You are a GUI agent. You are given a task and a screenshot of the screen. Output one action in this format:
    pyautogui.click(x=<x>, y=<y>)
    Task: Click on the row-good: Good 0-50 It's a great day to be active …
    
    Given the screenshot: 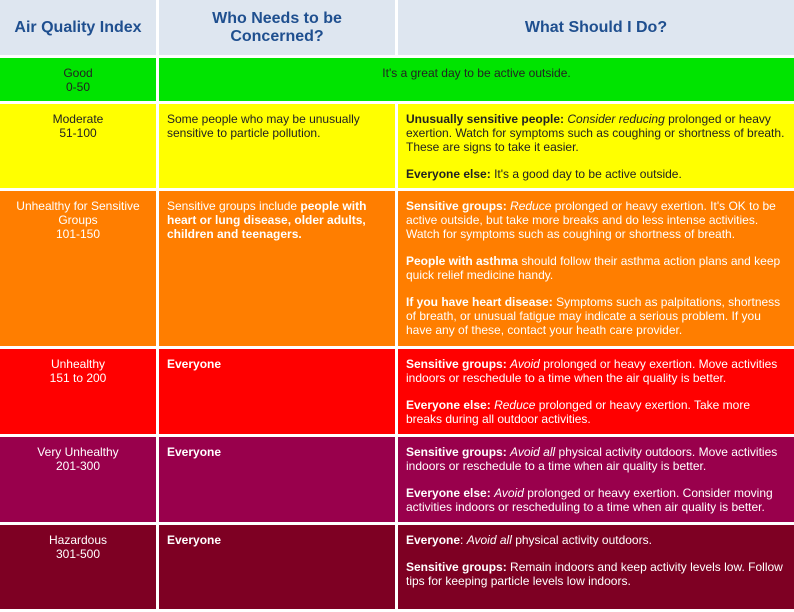 What is the action you would take?
    pyautogui.click(x=397, y=79)
    